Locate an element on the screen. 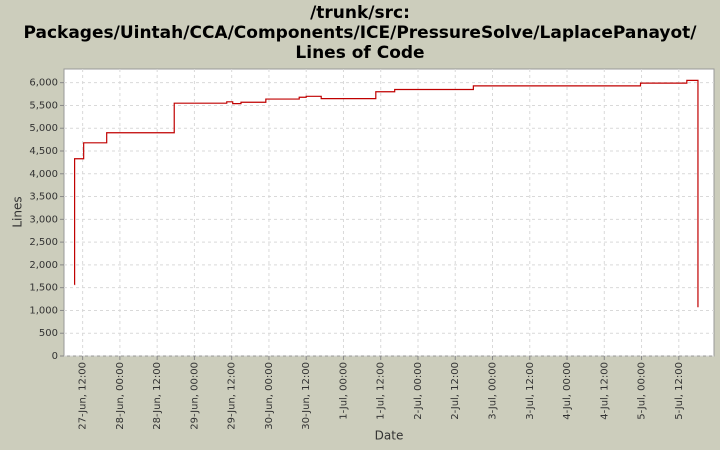  x-tick-label: 3-Jul, 00:00 is located at coordinates (493, 391).